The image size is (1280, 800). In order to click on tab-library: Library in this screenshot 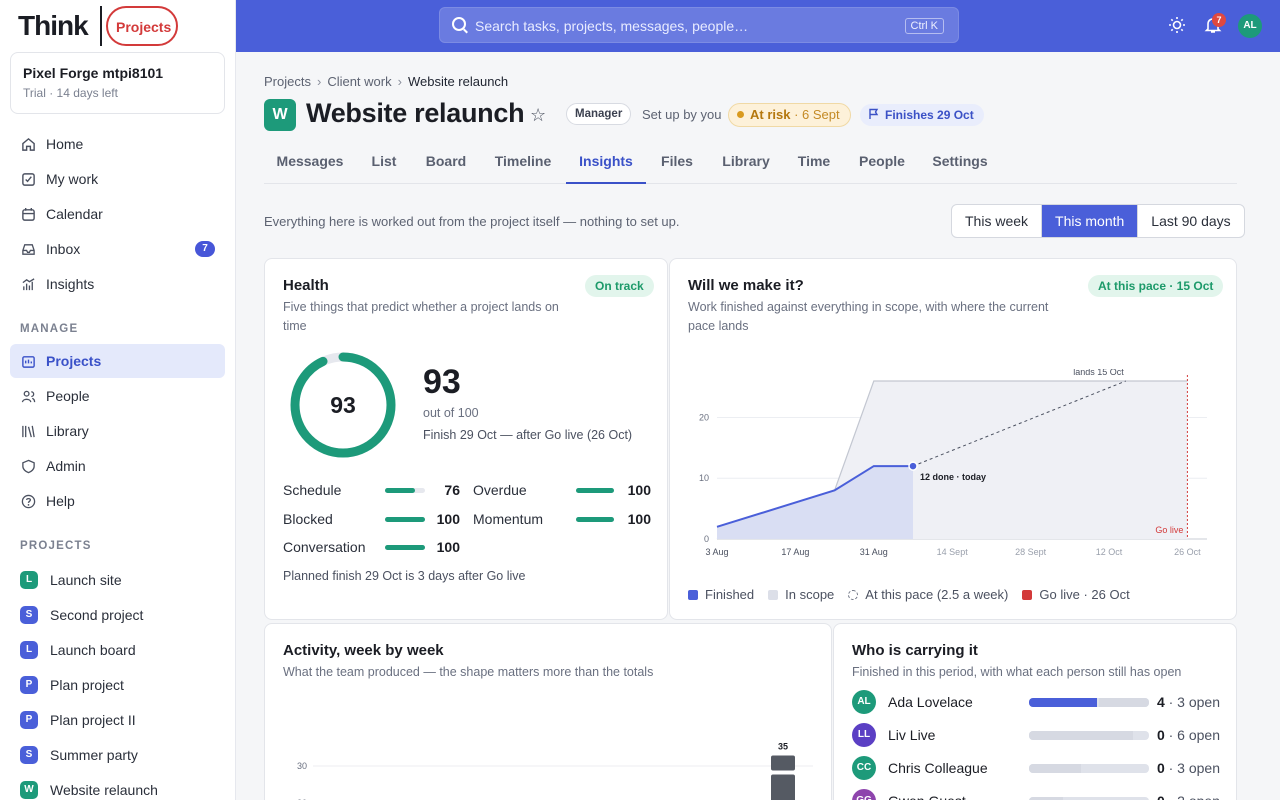, I will do `click(746, 161)`.